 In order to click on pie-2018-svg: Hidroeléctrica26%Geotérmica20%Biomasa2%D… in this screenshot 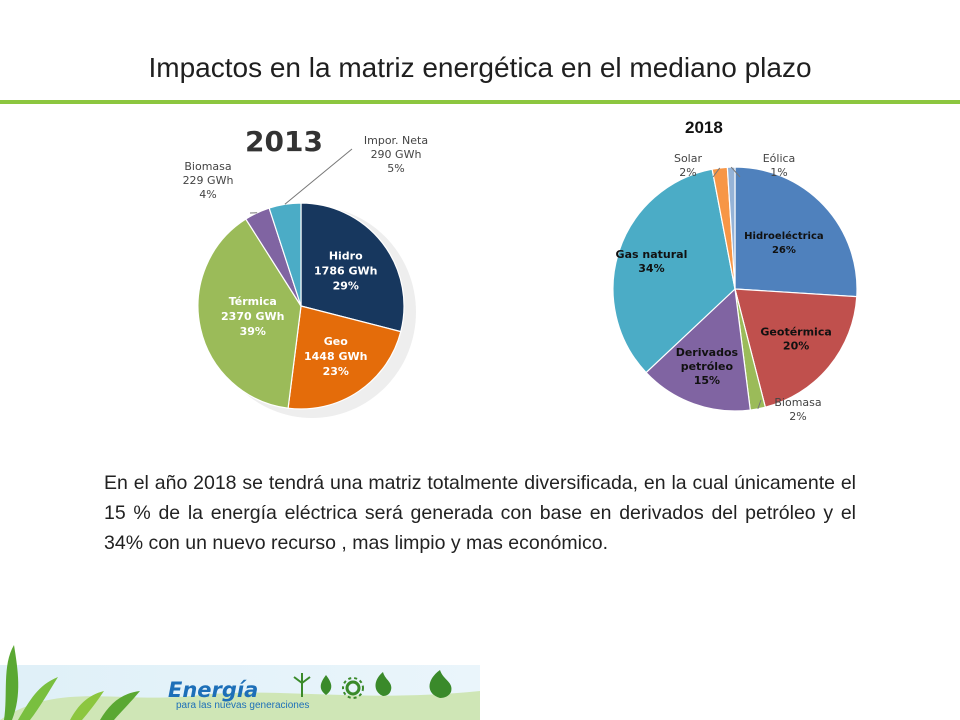, I will do `click(735, 287)`.